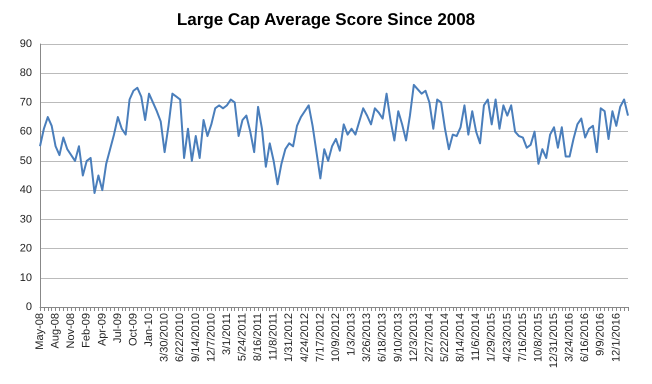  I want to click on x-tick-label: 12/31/2015, so click(554, 340).